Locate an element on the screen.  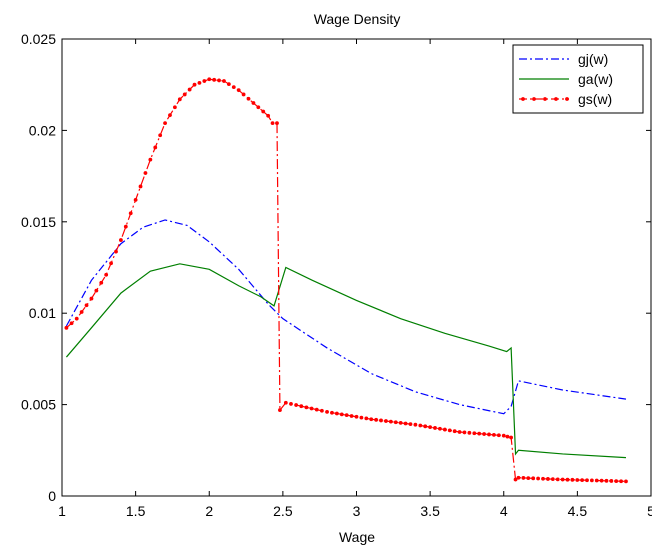
x-tick-label: 1.5 is located at coordinates (136, 511).